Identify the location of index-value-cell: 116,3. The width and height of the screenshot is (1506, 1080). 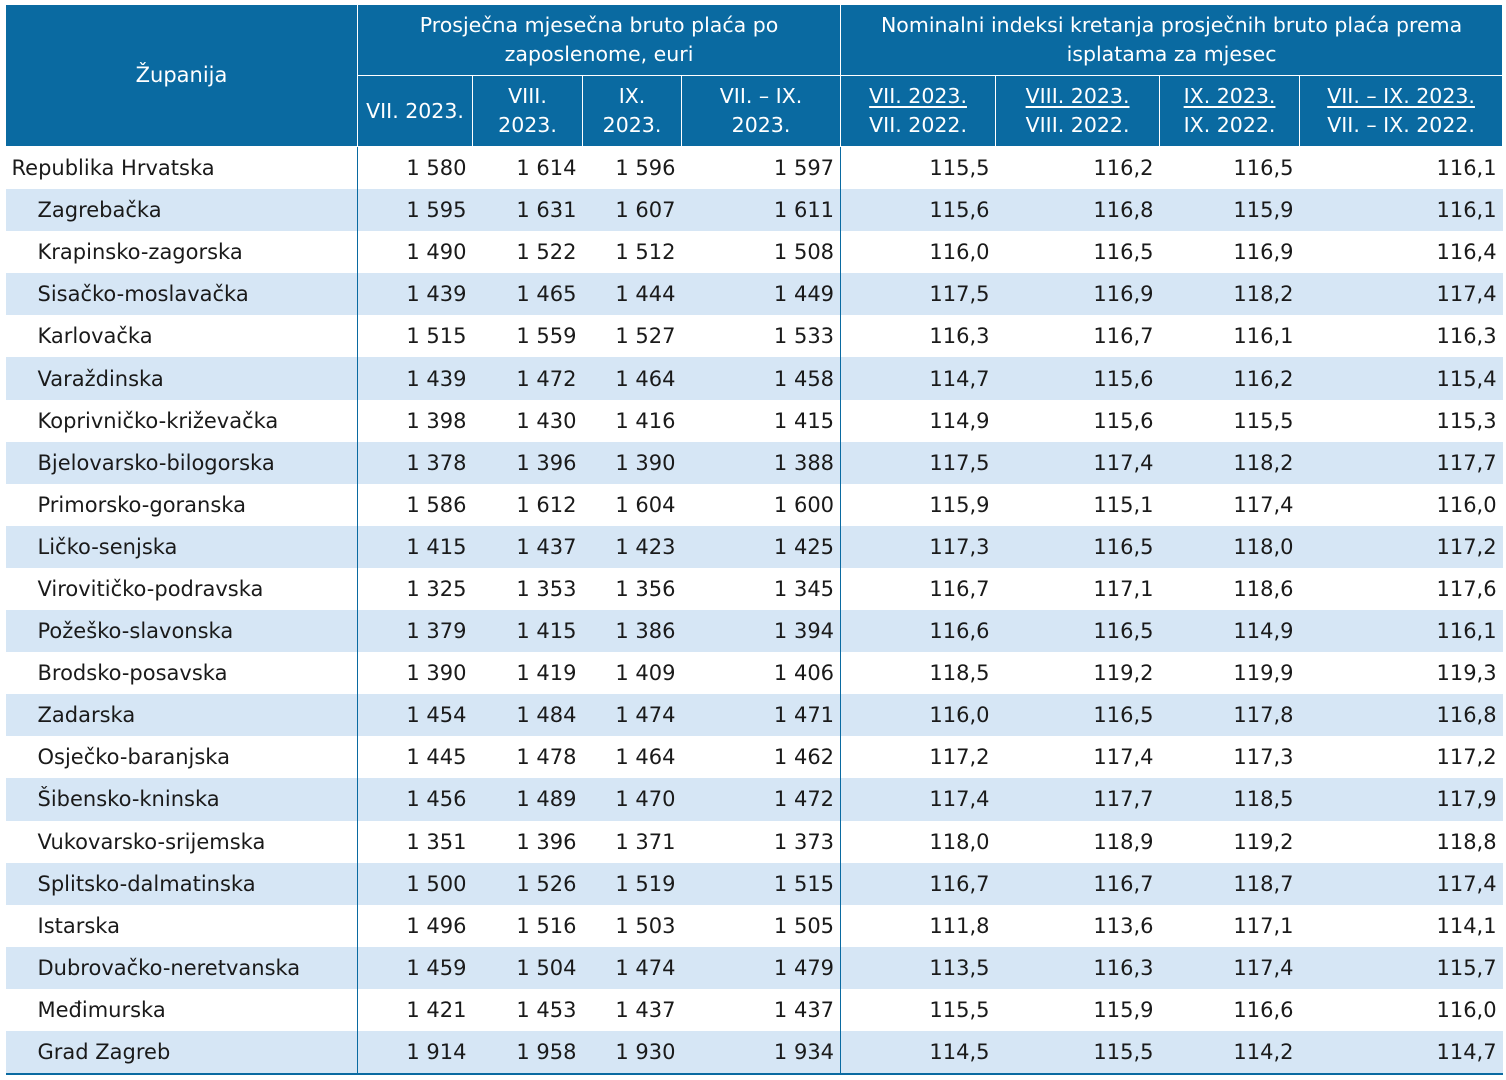
(918, 336).